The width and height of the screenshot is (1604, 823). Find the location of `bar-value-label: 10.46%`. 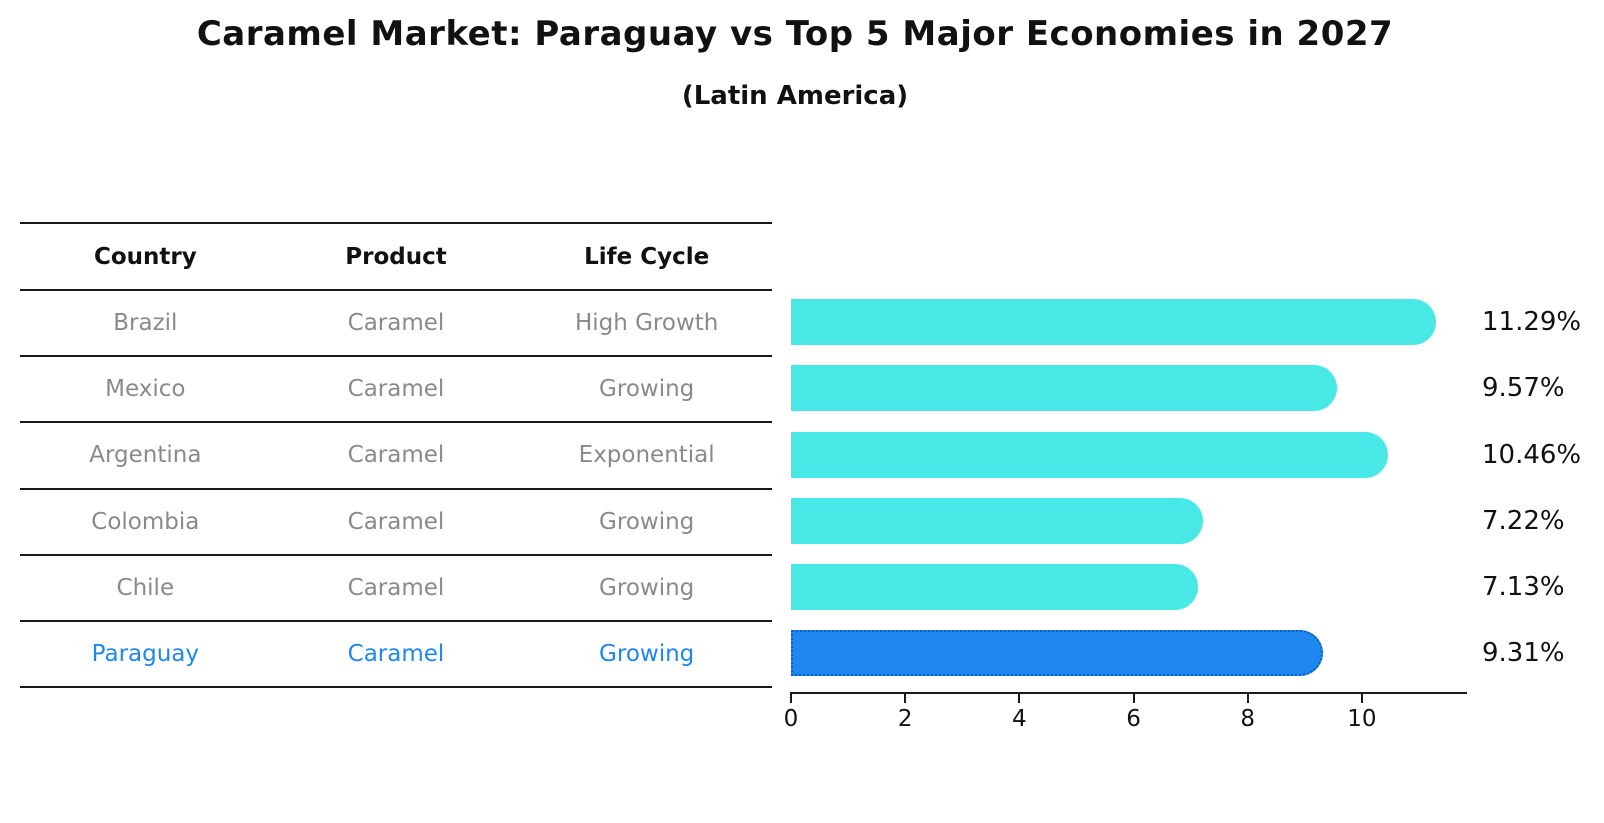

bar-value-label: 10.46% is located at coordinates (1532, 454).